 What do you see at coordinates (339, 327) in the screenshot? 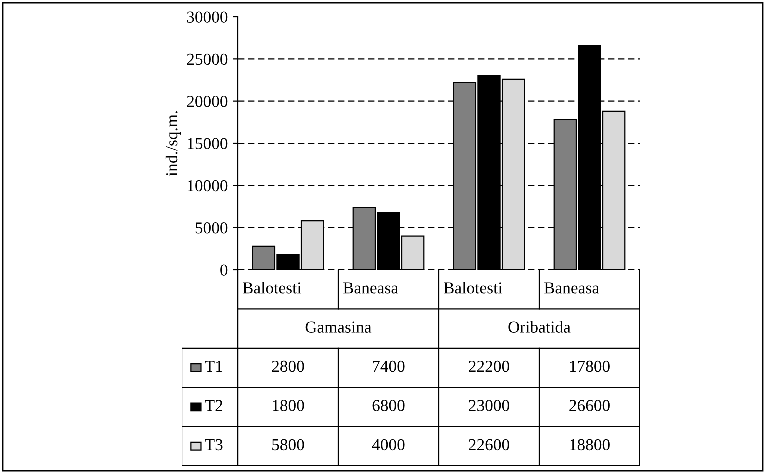
I see `text: Gamasina` at bounding box center [339, 327].